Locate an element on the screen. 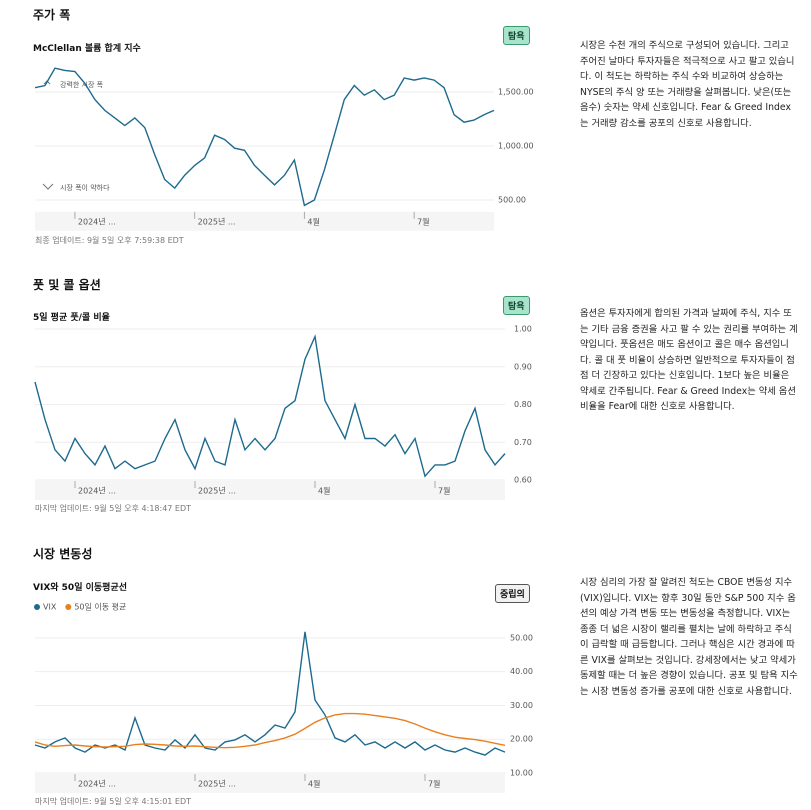 The height and width of the screenshot is (810, 811). y-tick-label: 40.00 is located at coordinates (521, 671).